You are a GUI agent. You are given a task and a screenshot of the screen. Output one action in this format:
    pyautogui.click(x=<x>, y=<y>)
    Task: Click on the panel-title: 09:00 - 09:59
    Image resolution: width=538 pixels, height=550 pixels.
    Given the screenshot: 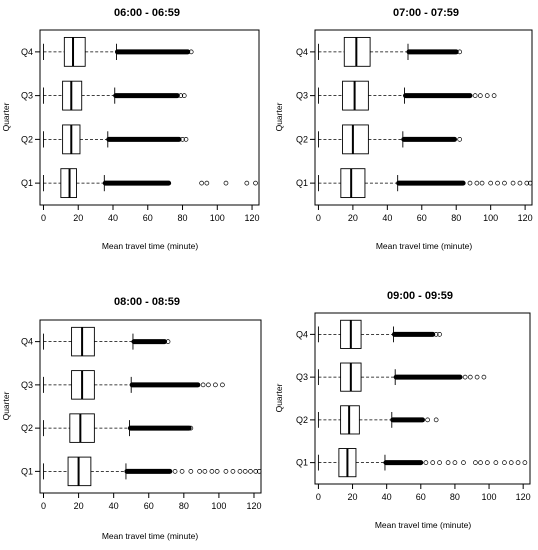 What is the action you would take?
    pyautogui.click(x=420, y=296)
    